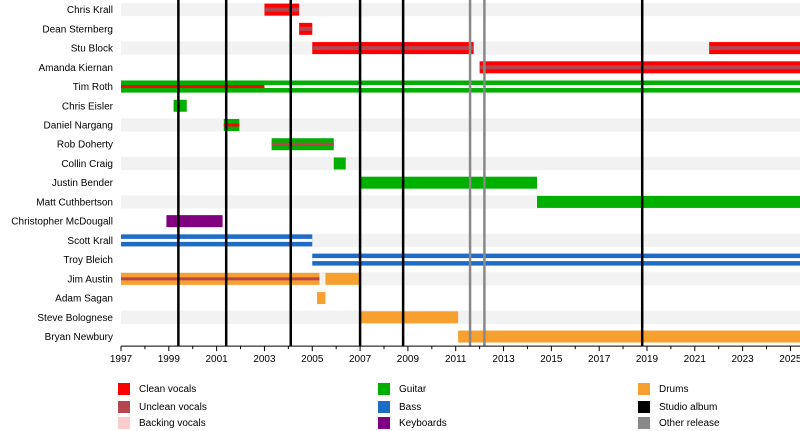 The image size is (800, 431). Describe the element at coordinates (644, 389) in the screenshot. I see `legend-swatch-drums` at that location.